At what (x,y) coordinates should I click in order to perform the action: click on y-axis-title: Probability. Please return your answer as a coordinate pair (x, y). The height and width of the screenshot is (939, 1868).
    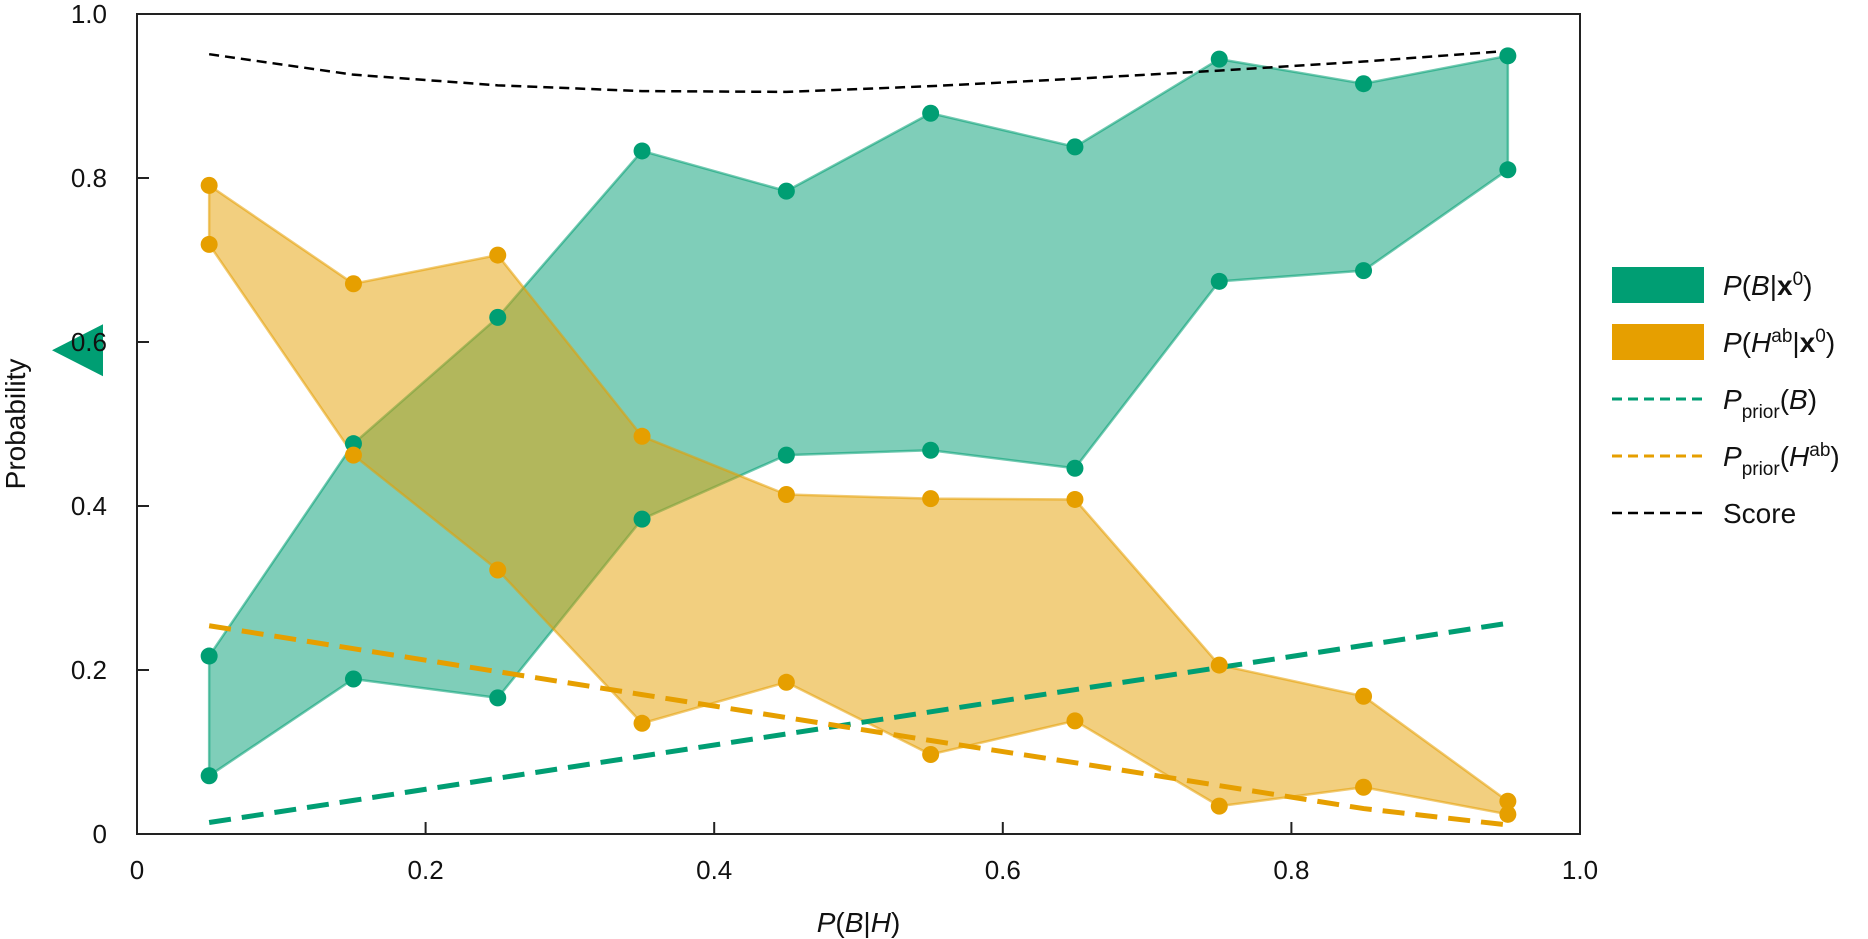
    Looking at the image, I should click on (15, 424).